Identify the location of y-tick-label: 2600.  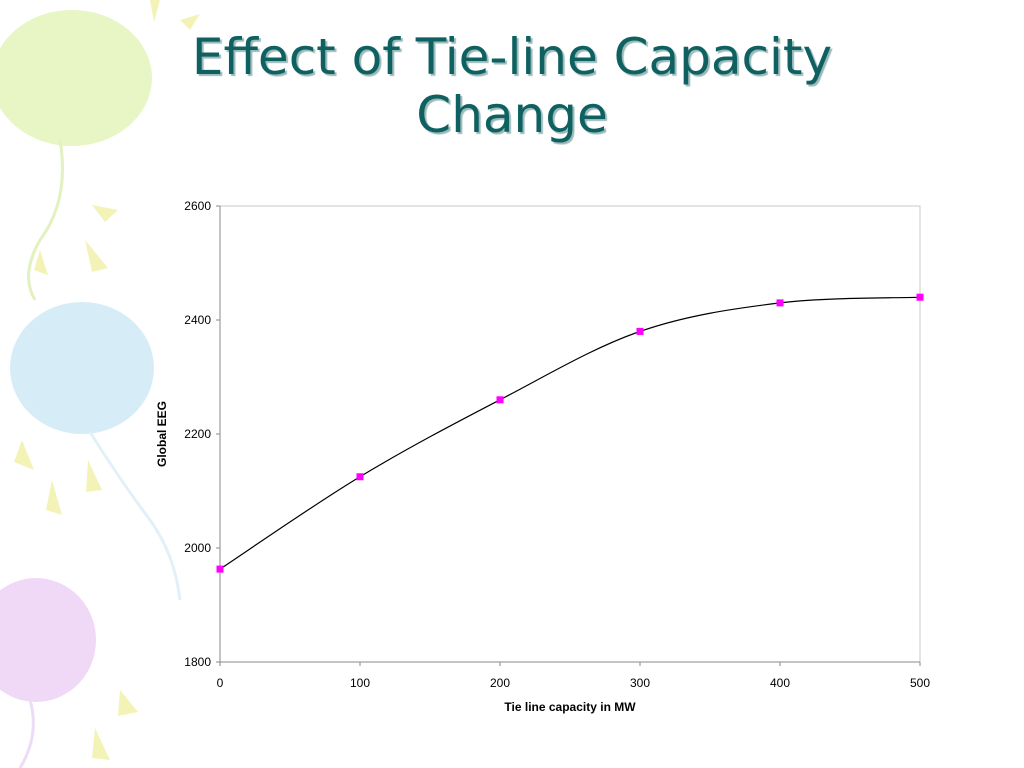
(197, 206).